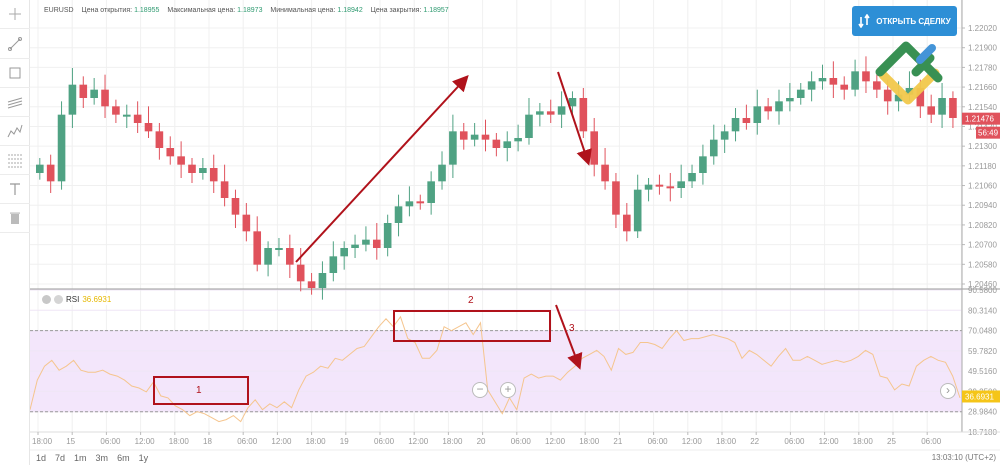 Image resolution: width=1000 pixels, height=465 pixels. Describe the element at coordinates (617, 441) in the screenshot. I see `svg-text: 21` at that location.